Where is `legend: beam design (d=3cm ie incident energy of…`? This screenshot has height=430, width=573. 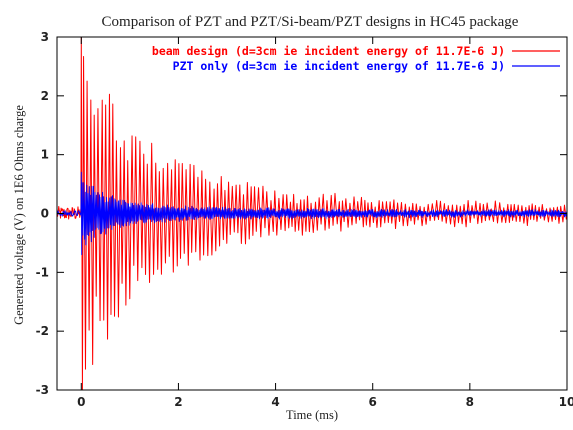 legend: beam design (d=3cm ie incident energy of… is located at coordinates (356, 58).